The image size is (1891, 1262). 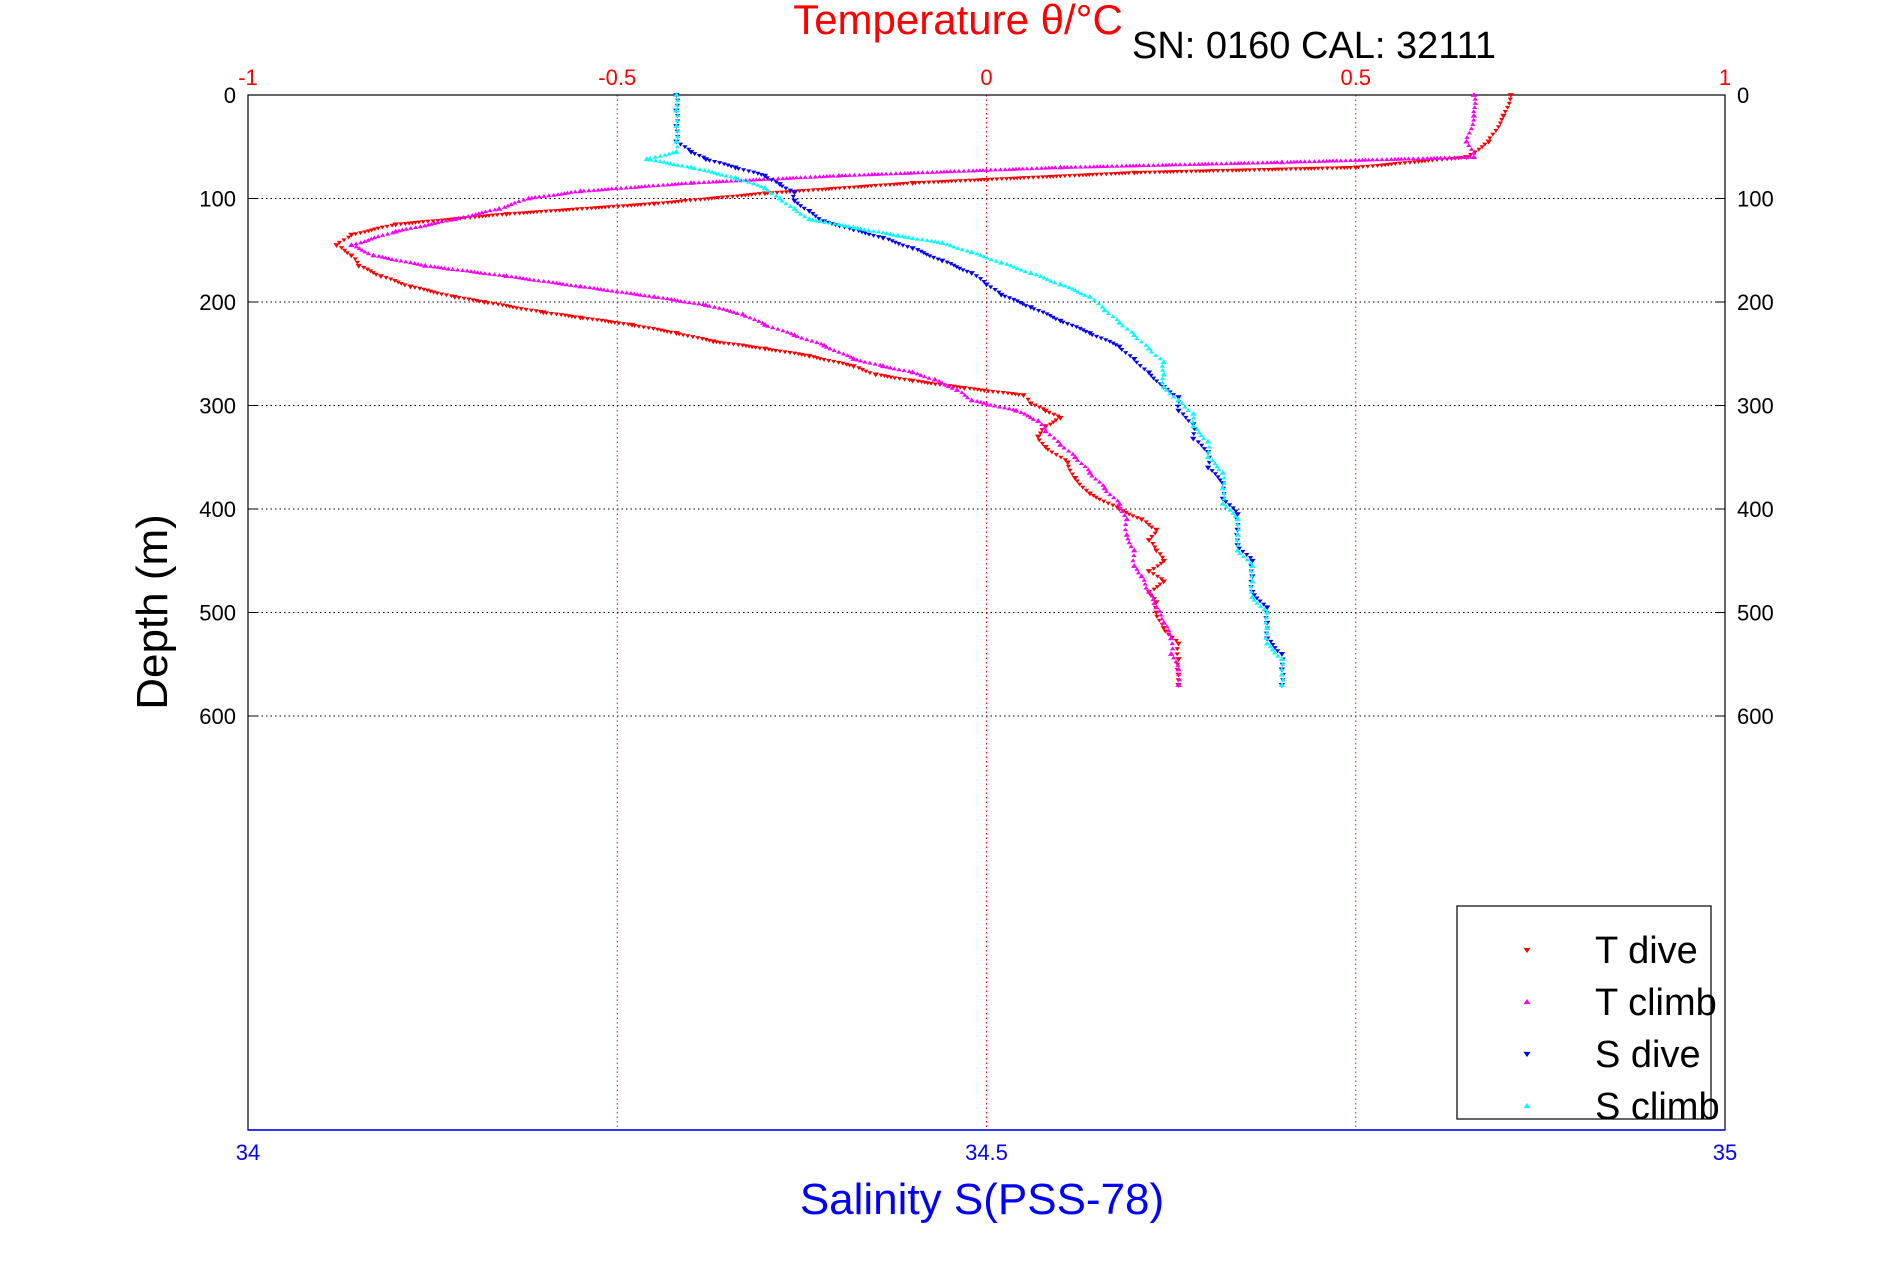 I want to click on legend-marker, so click(x=1527, y=1054).